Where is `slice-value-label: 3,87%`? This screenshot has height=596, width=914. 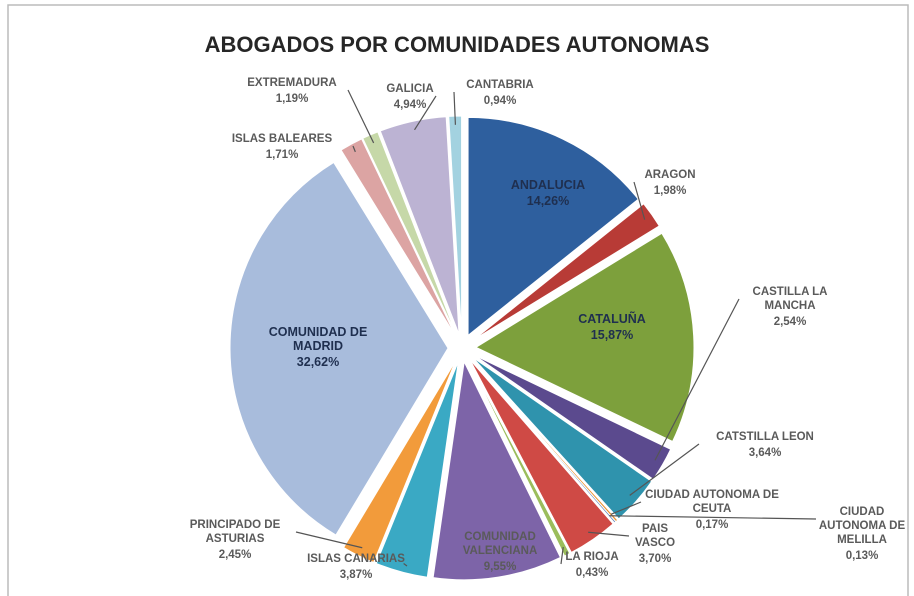 slice-value-label: 3,87% is located at coordinates (356, 575).